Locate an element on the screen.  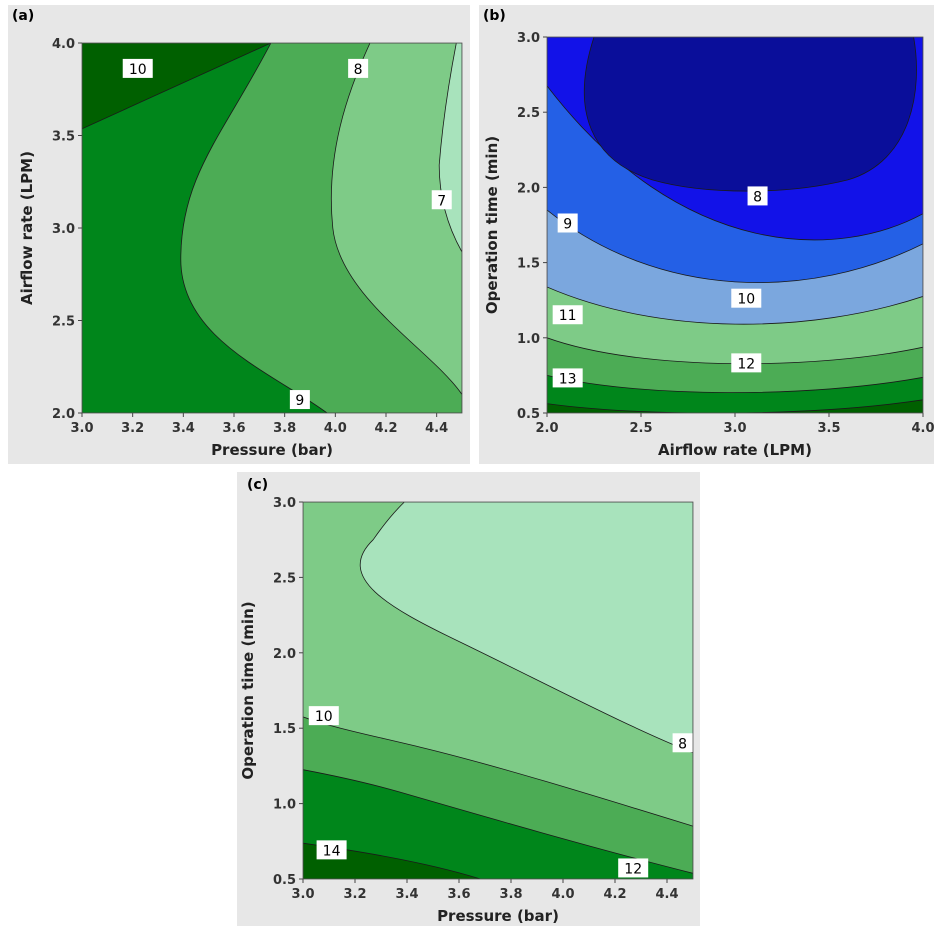
contour-label: 14 is located at coordinates (331, 850).